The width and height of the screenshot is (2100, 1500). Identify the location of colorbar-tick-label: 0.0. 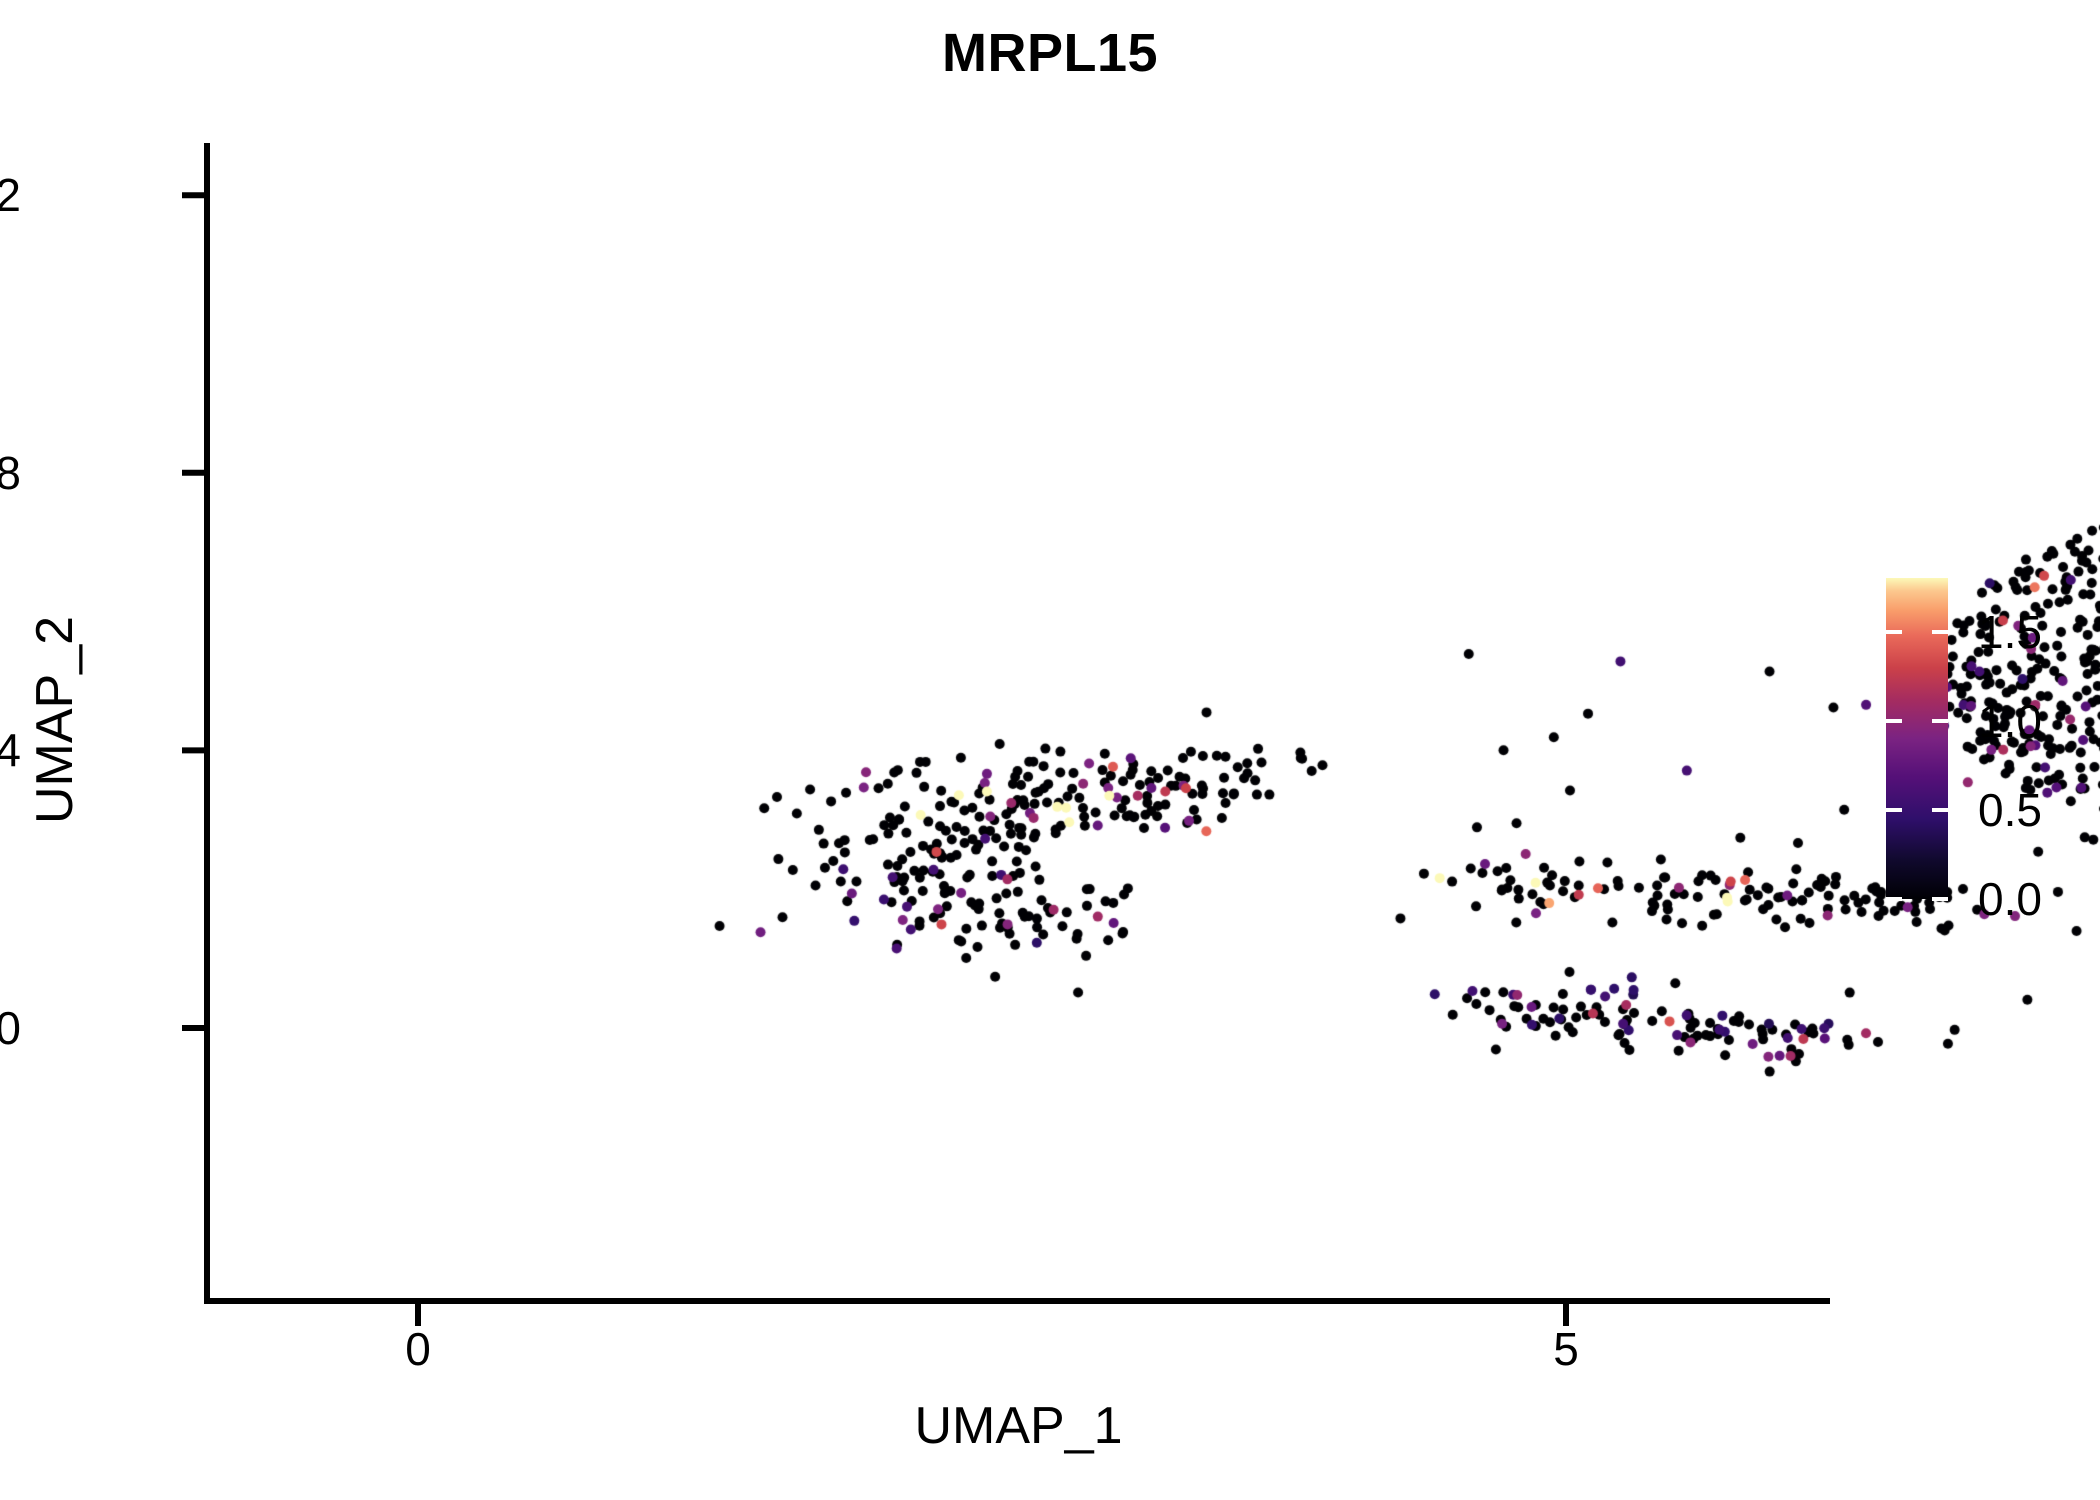
(2010, 899).